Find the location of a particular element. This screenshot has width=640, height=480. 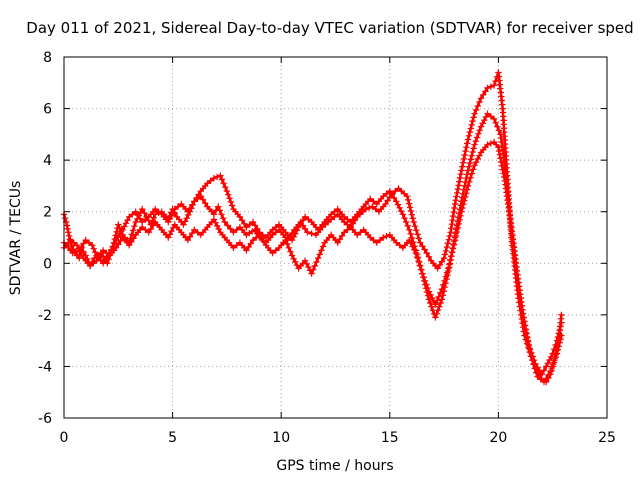

x-tick-label: 20 is located at coordinates (498, 438).